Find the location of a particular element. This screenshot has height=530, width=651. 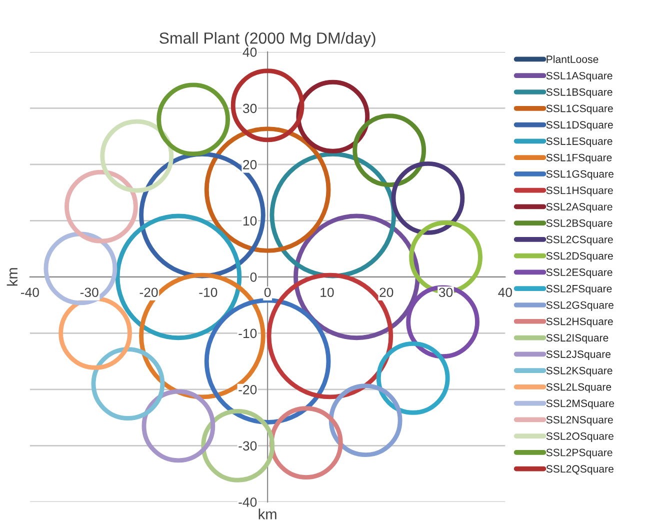

x-tick-label: -40 is located at coordinates (29, 293).